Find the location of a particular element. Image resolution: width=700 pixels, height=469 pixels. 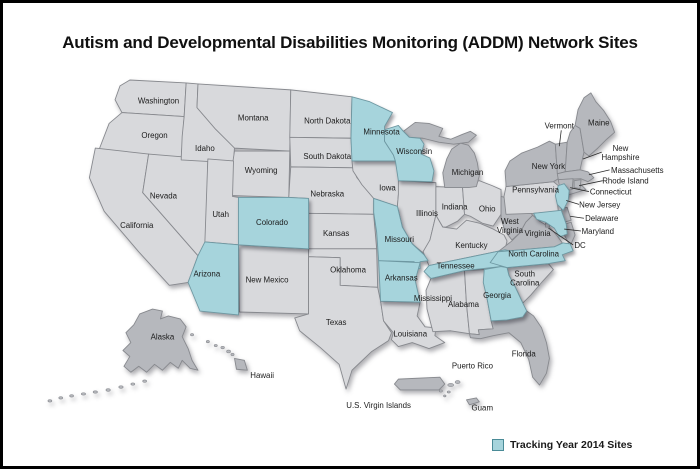

state-north-carolina is located at coordinates (531, 255).